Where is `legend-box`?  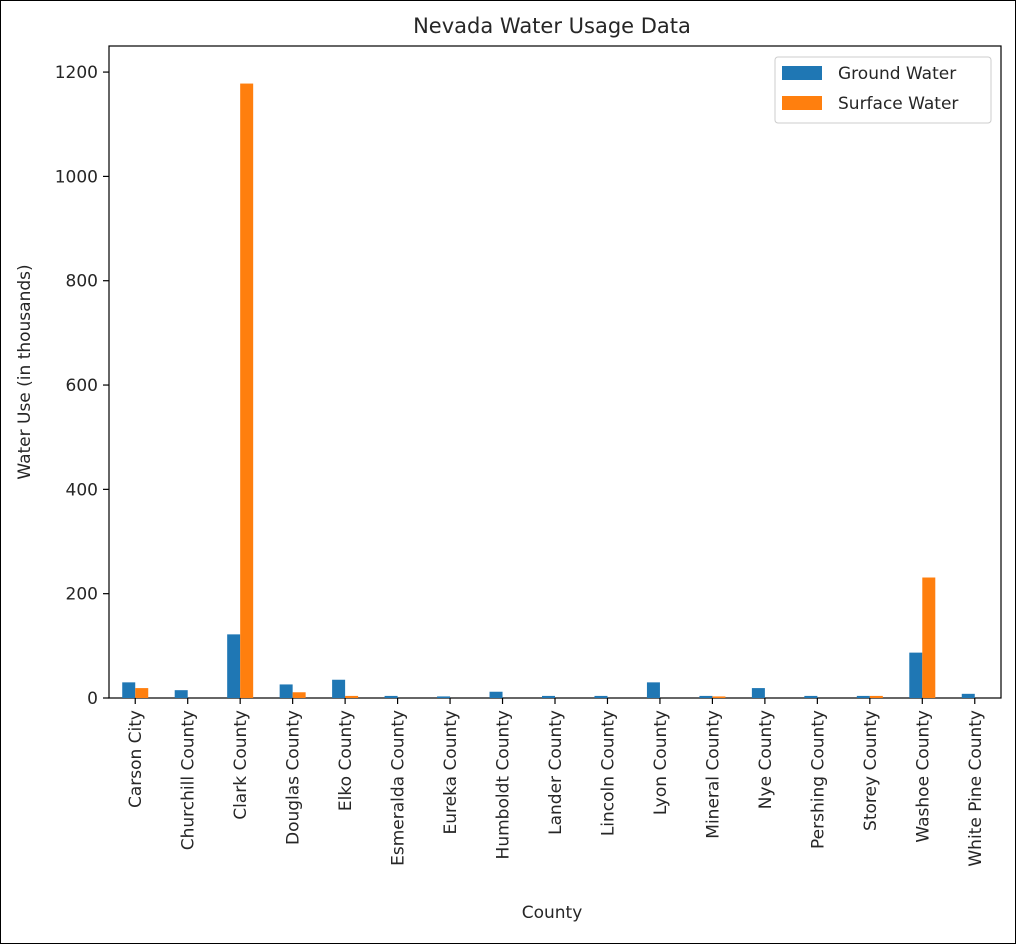 legend-box is located at coordinates (883, 90).